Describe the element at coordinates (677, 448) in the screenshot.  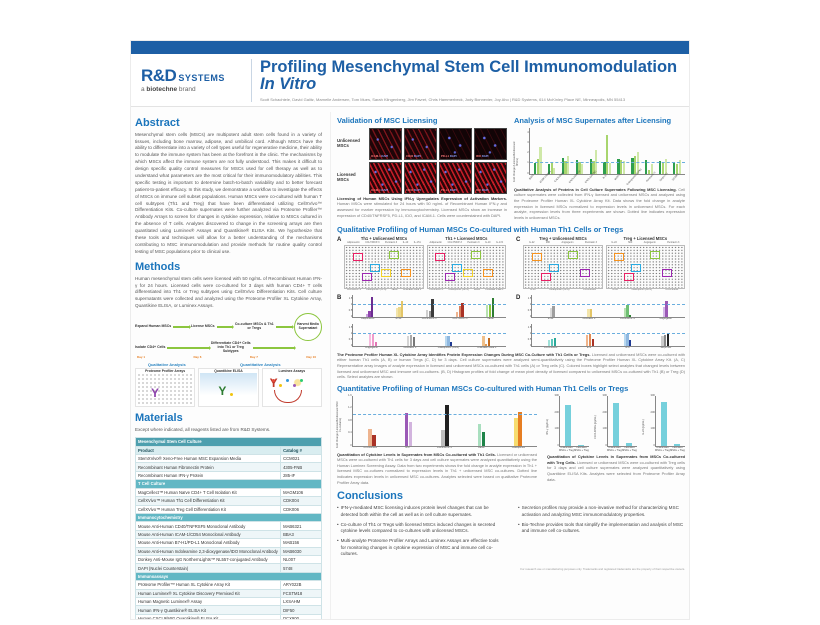
I see `x-label: Licensed MSCs + Treg` at that location.